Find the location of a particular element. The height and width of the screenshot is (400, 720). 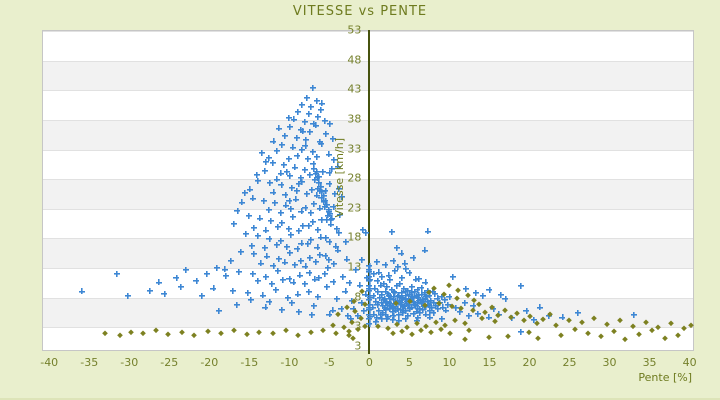

y-tick-label: 28 is located at coordinates (354, 178).